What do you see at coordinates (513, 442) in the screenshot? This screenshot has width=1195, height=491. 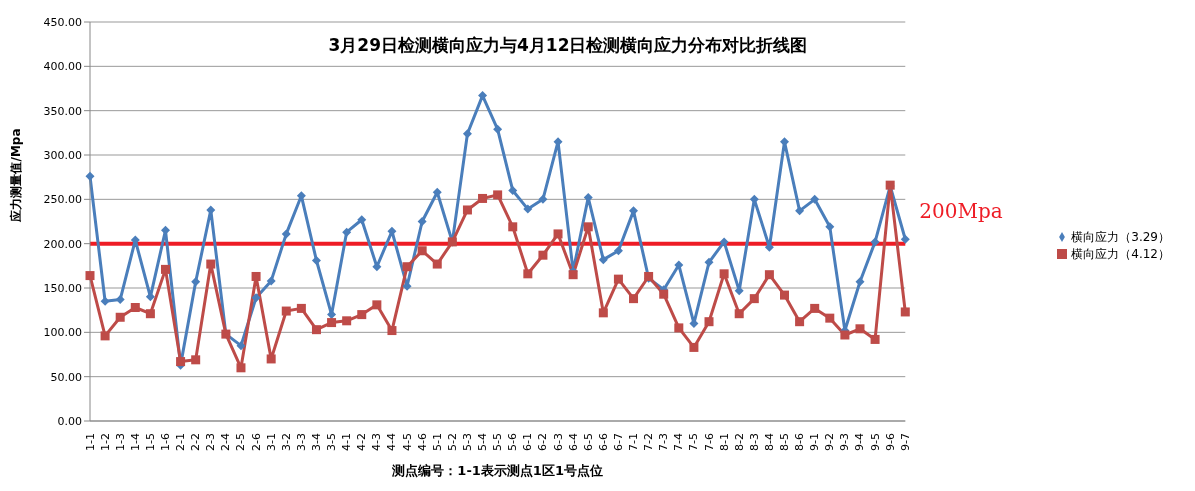 I see `x-tick-label: 5-6` at bounding box center [513, 442].